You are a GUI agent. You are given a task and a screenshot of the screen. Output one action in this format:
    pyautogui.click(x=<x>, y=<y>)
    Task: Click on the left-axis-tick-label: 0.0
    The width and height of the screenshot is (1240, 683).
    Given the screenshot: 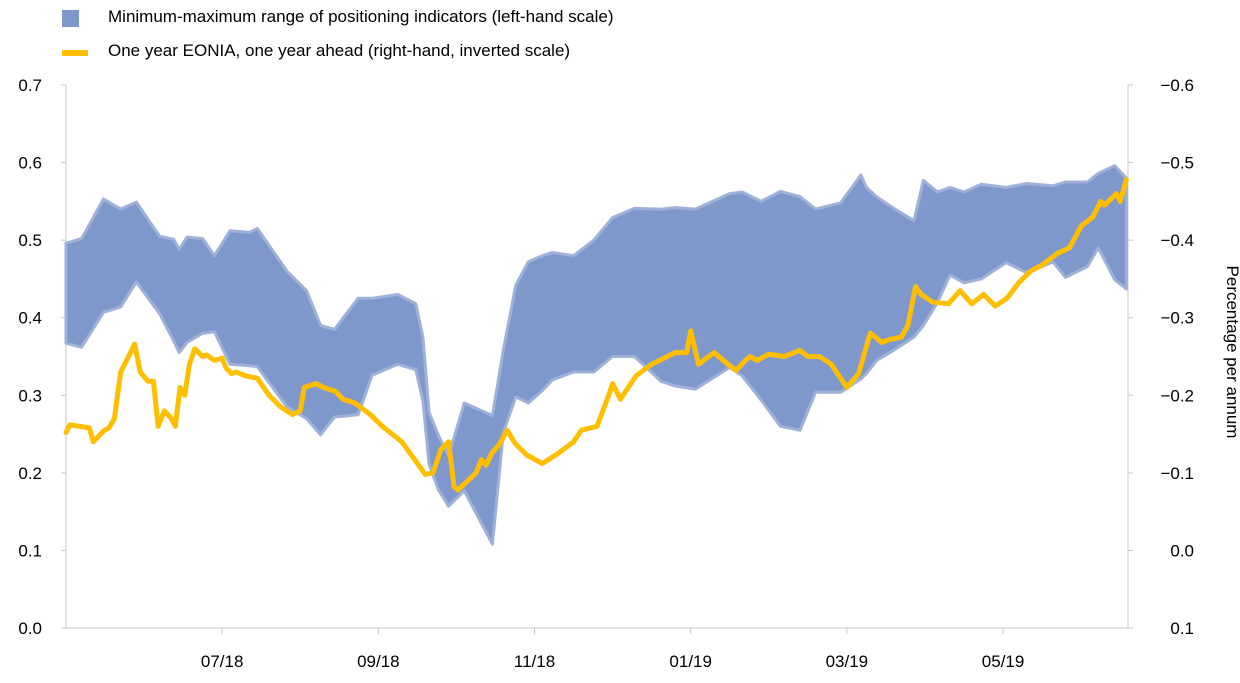 What is the action you would take?
    pyautogui.click(x=30, y=628)
    